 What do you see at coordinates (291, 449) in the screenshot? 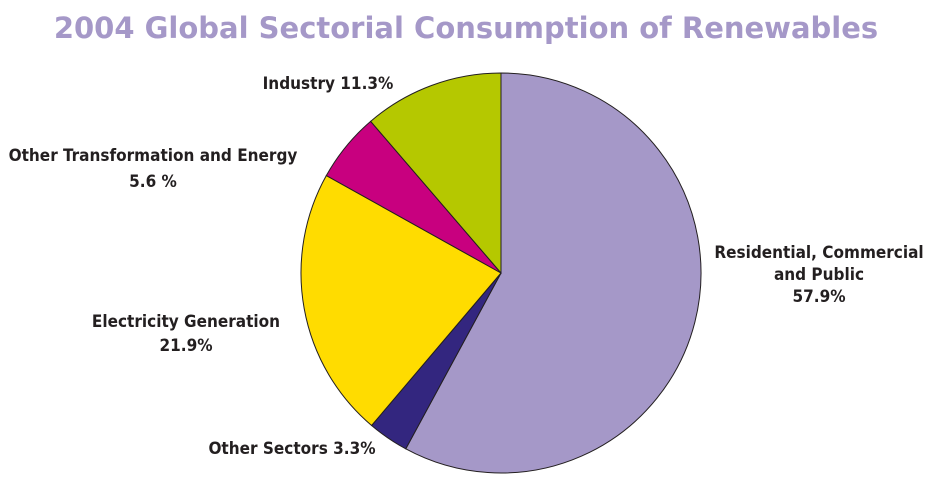
I see `slice-label: Other Sectors 3.3%` at bounding box center [291, 449].